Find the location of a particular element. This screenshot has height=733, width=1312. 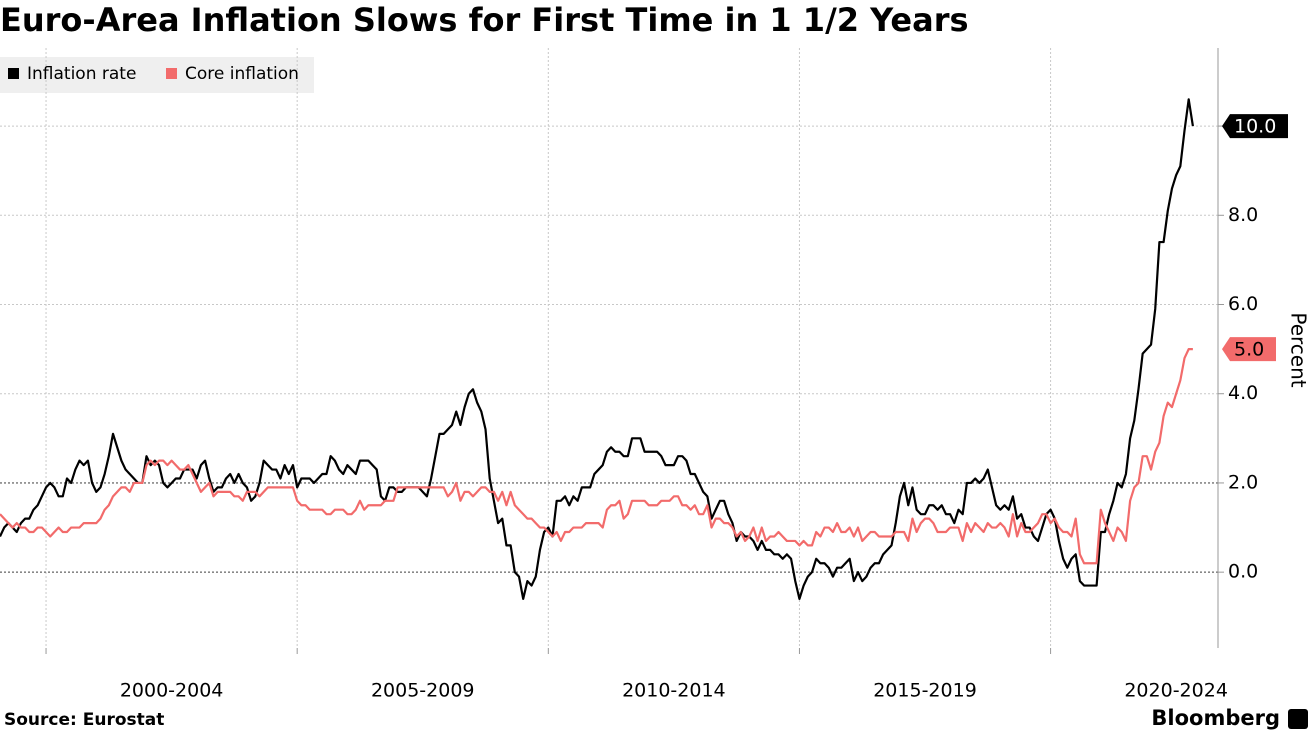

y-tick-label: 2.0 is located at coordinates (1243, 482).